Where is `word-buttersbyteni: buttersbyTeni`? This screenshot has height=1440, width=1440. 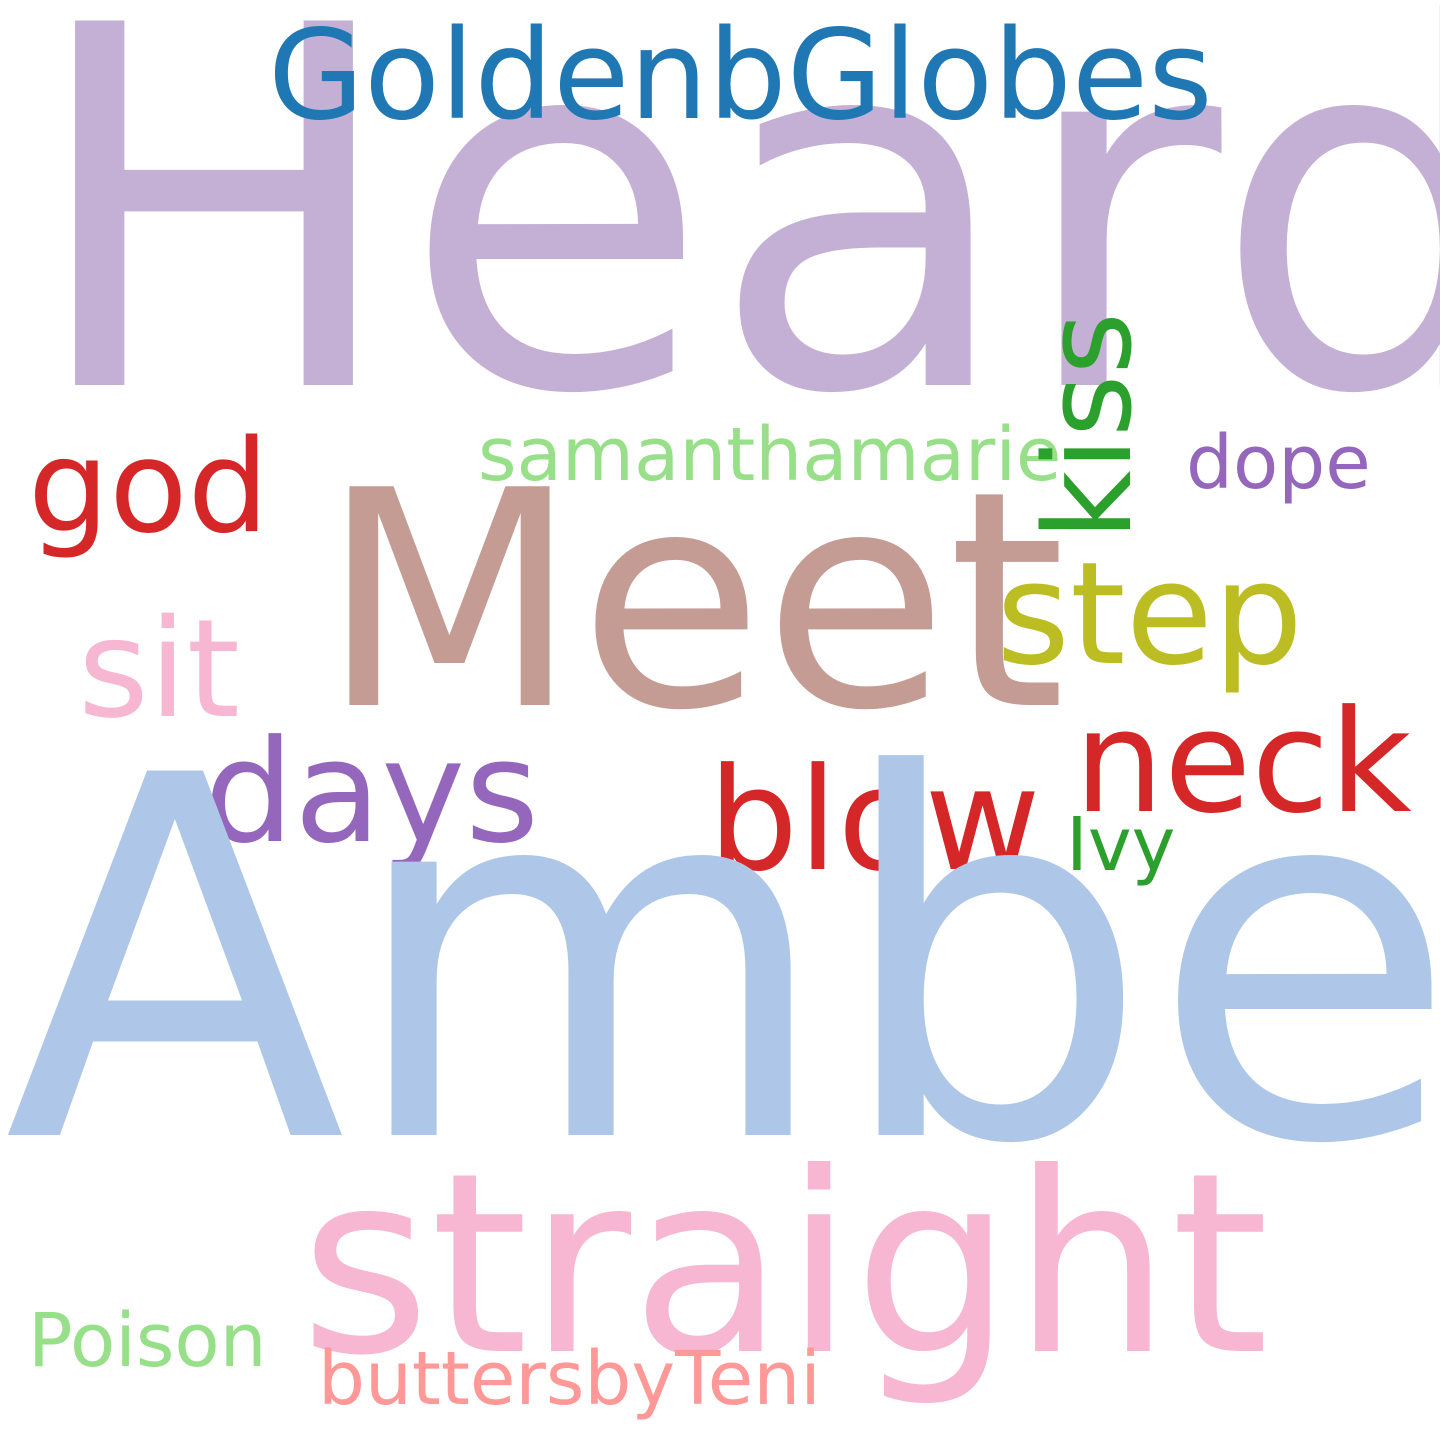
word-buttersbyteni: buttersbyTeni is located at coordinates (569, 1379).